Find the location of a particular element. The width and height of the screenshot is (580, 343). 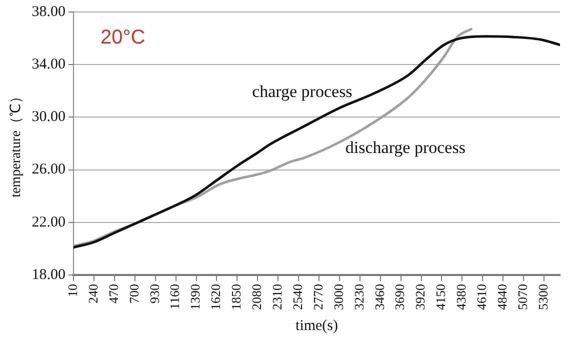

x-axis-title: time(s) is located at coordinates (317, 326).